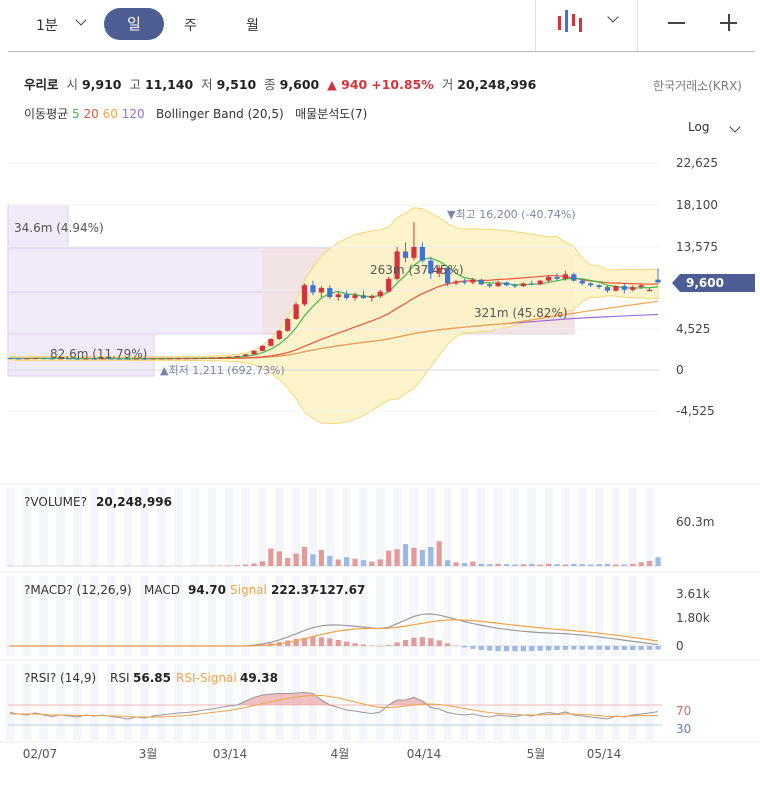 The height and width of the screenshot is (794, 760). I want to click on scale-mode-select: Log, so click(699, 127).